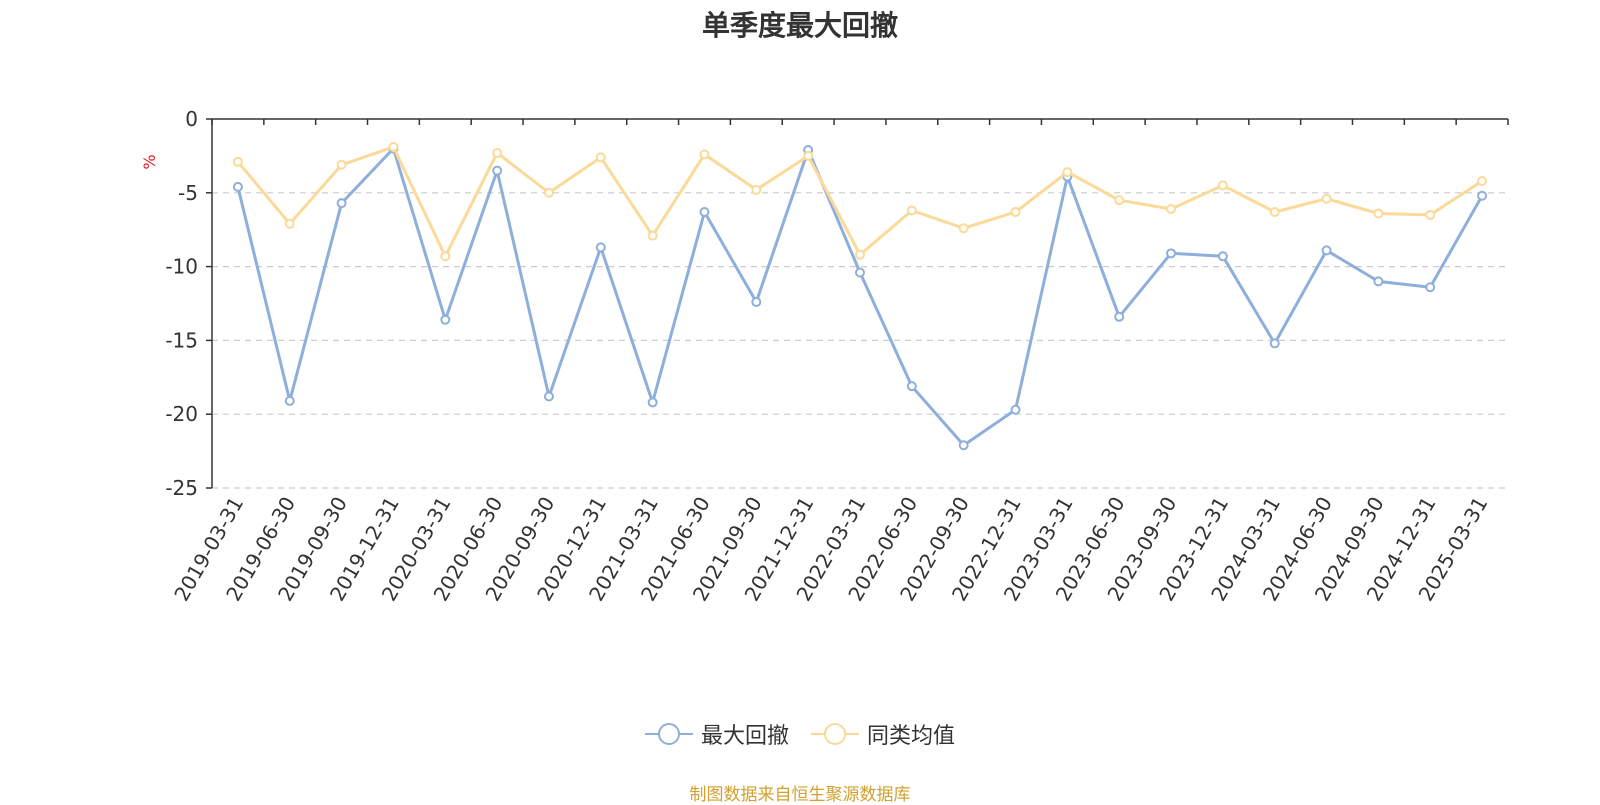  What do you see at coordinates (744, 736) in the screenshot?
I see `legend-label: 最大回撤` at bounding box center [744, 736].